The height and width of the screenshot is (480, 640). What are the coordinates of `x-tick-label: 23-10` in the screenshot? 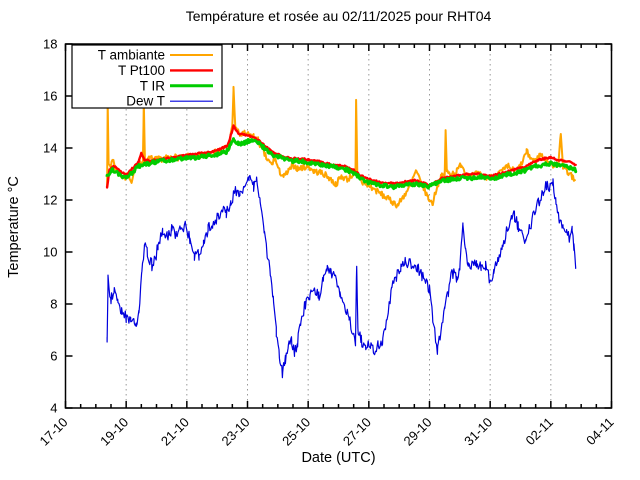 It's located at (236, 432).